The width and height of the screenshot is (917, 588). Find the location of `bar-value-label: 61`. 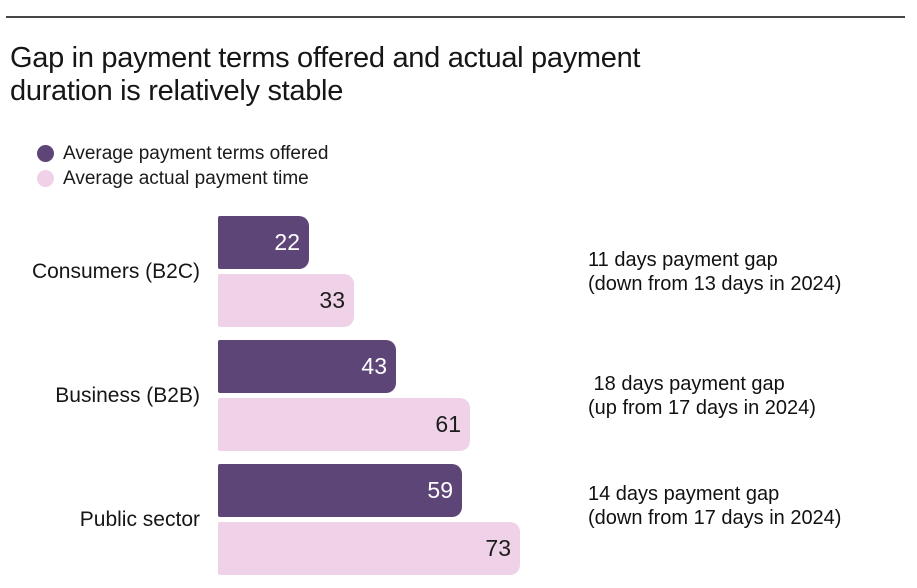

bar-value-label: 61 is located at coordinates (448, 424).